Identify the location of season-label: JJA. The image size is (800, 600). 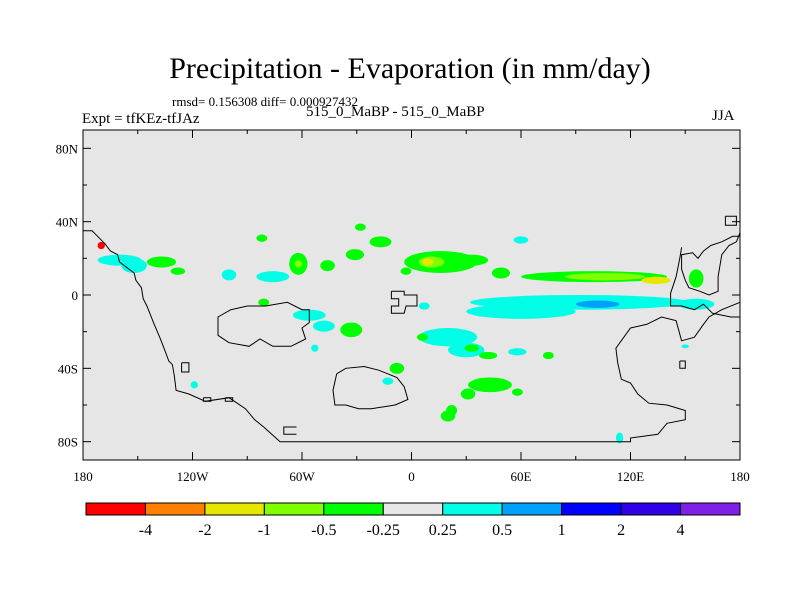
(723, 116).